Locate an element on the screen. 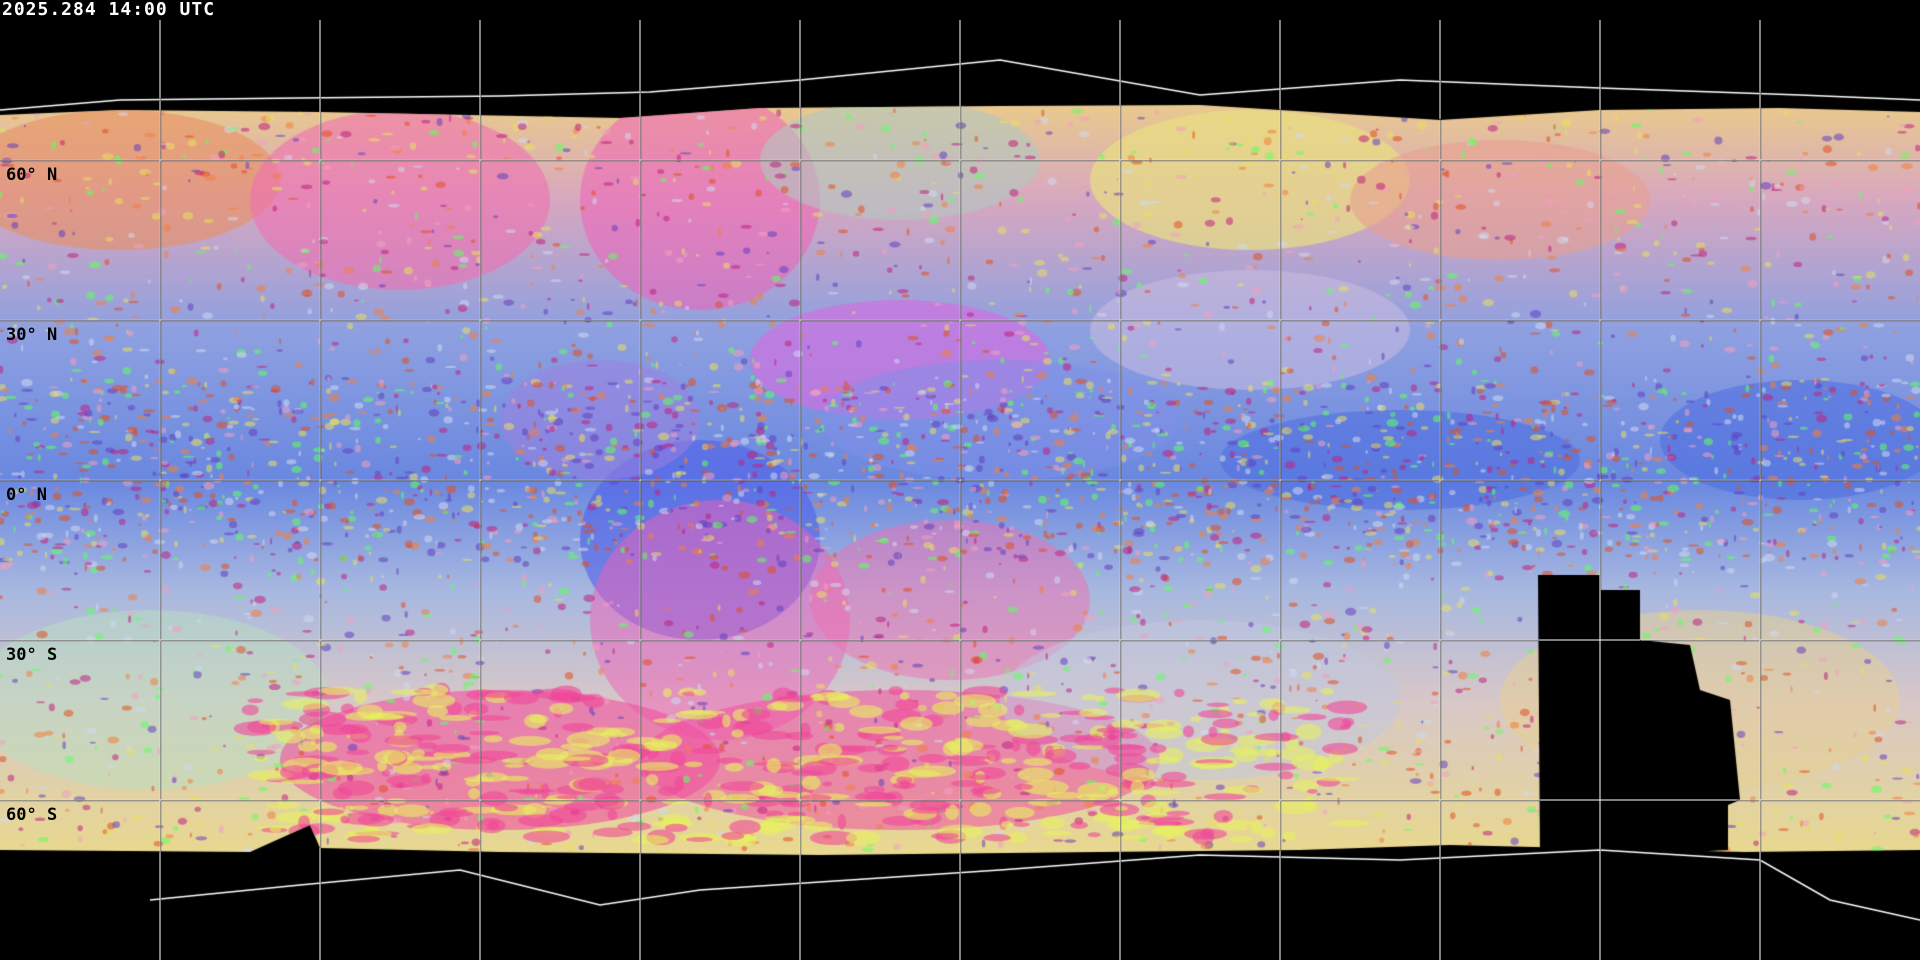 This screenshot has width=1920, height=960. lat-label-30s: 30° S is located at coordinates (32, 655).